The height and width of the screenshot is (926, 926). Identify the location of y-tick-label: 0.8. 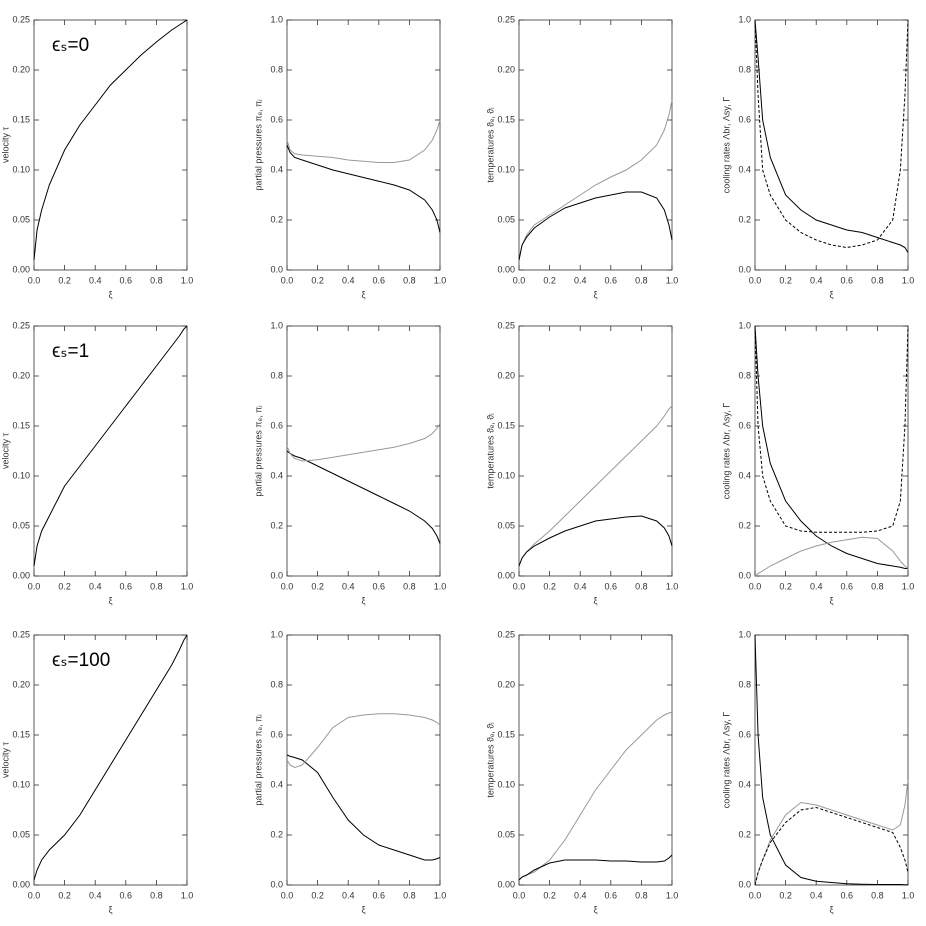
(276, 684).